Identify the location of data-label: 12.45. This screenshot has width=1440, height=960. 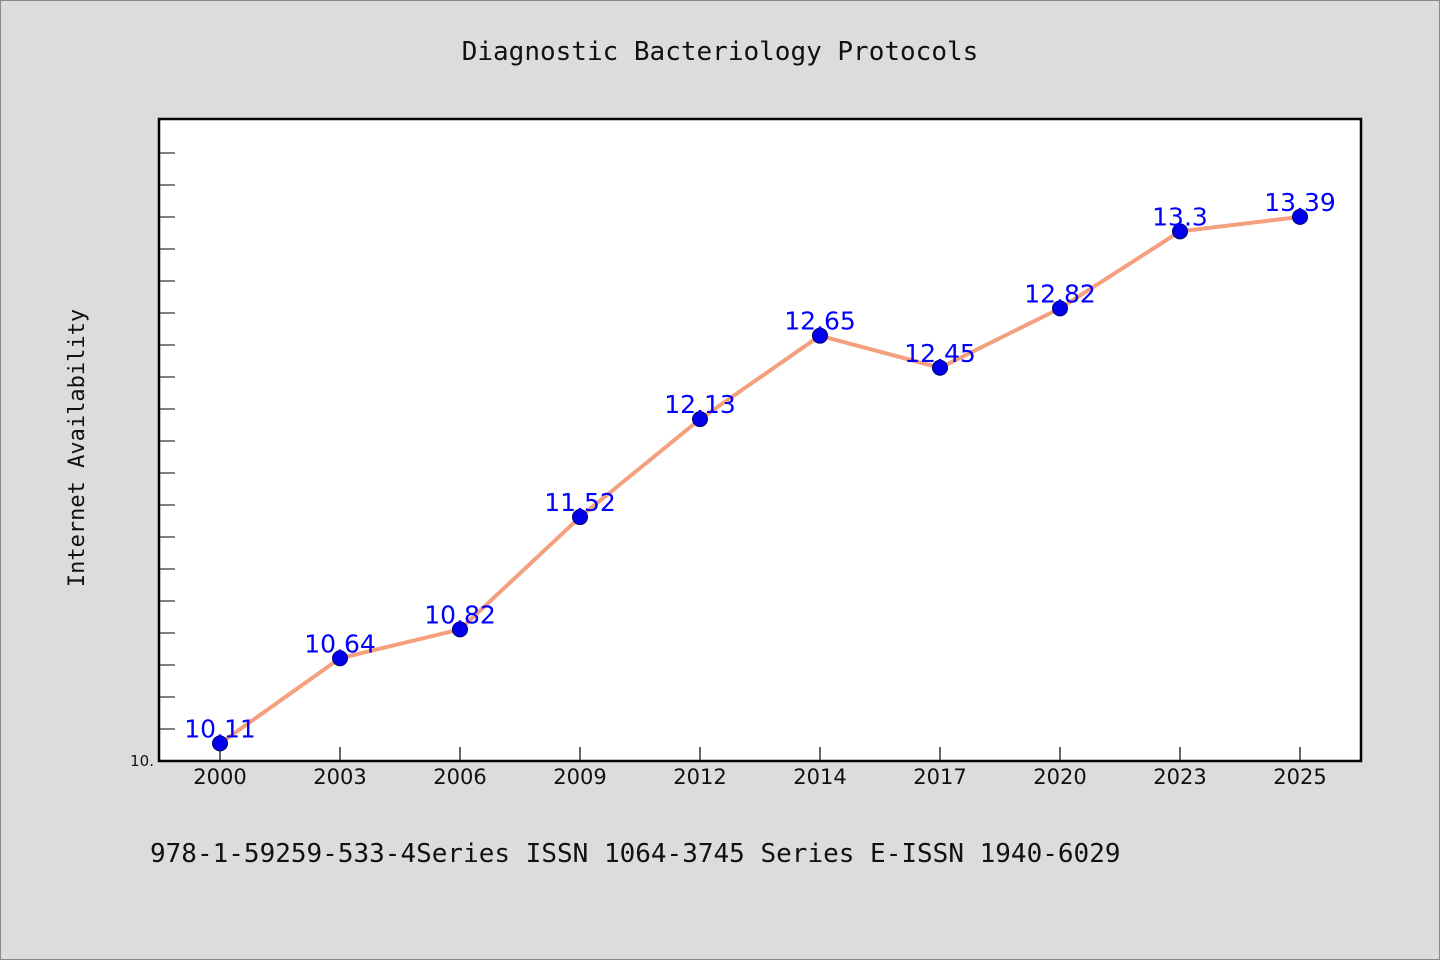
(940, 353).